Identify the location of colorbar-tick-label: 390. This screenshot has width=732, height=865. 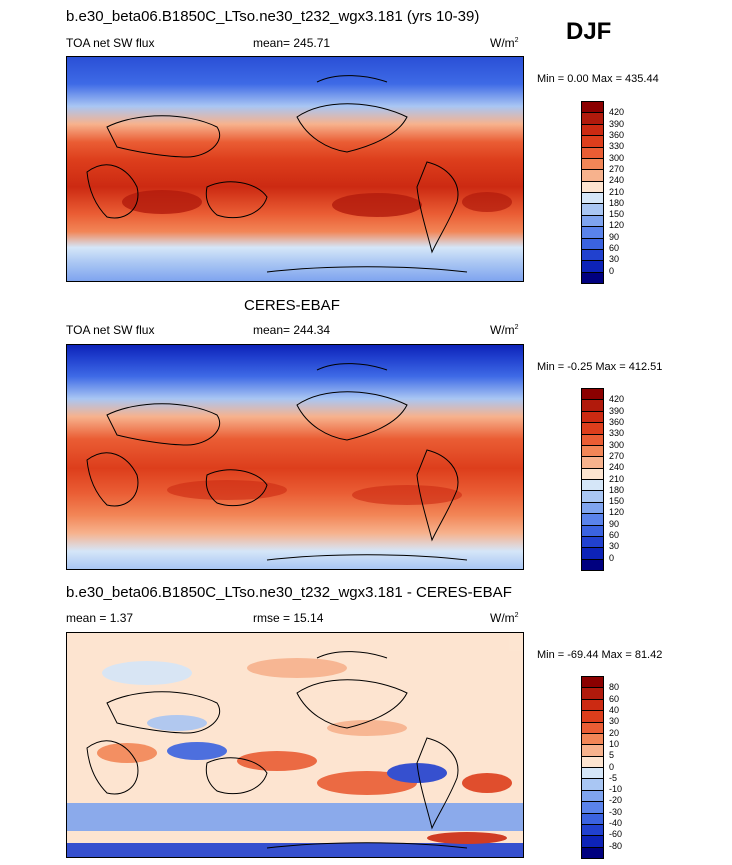
(617, 410).